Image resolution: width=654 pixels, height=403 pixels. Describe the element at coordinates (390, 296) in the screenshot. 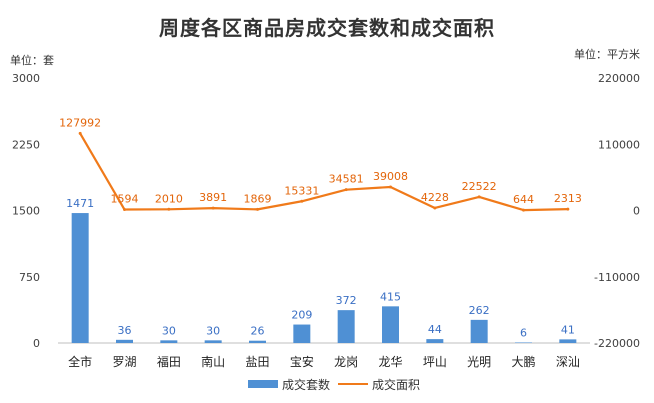

I see `bar-value-label: 415` at that location.